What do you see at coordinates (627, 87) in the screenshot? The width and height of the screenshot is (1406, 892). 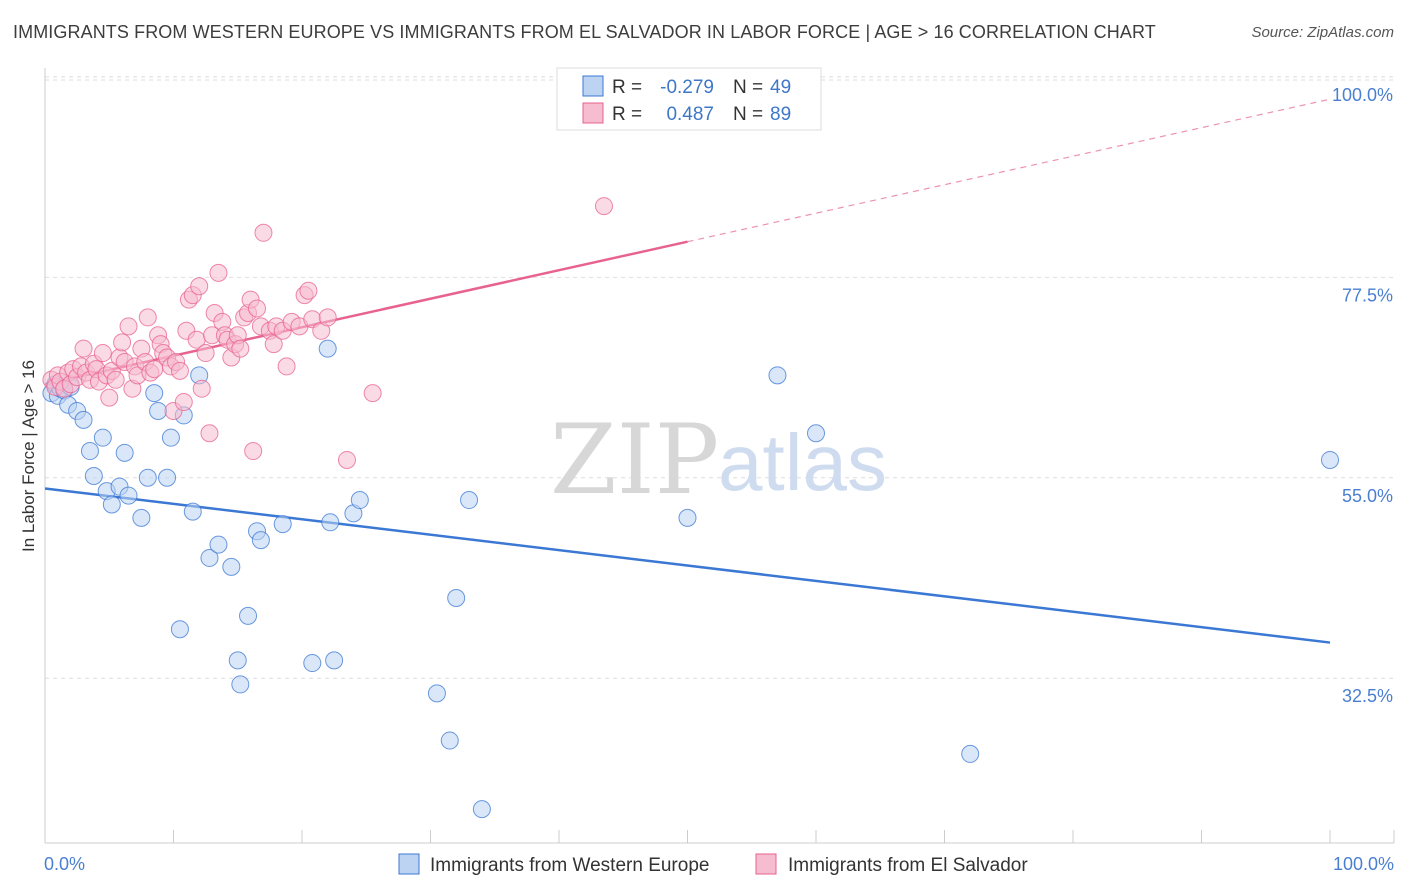 I see `legend-r-label-1: R =` at bounding box center [627, 87].